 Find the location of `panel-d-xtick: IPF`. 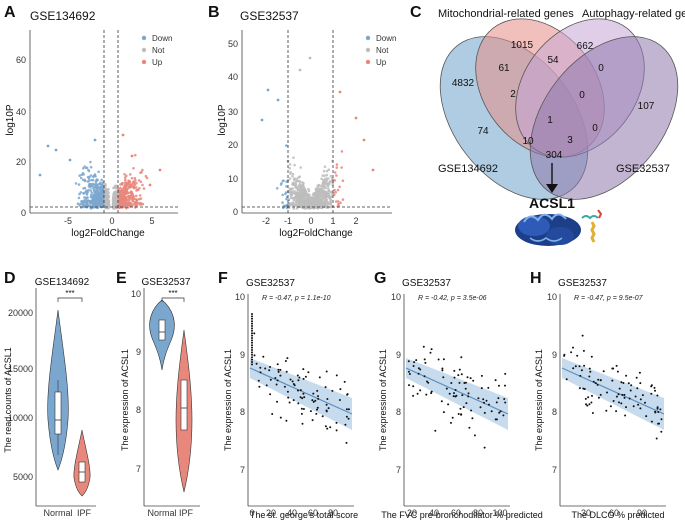

panel-d-xtick: IPF is located at coordinates (84, 513).